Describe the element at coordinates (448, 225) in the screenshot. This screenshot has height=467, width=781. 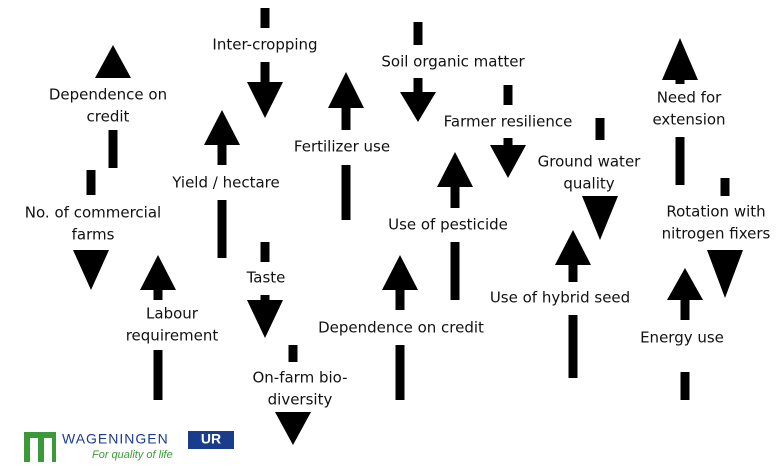
I see `node-label: Use of pesticide` at that location.